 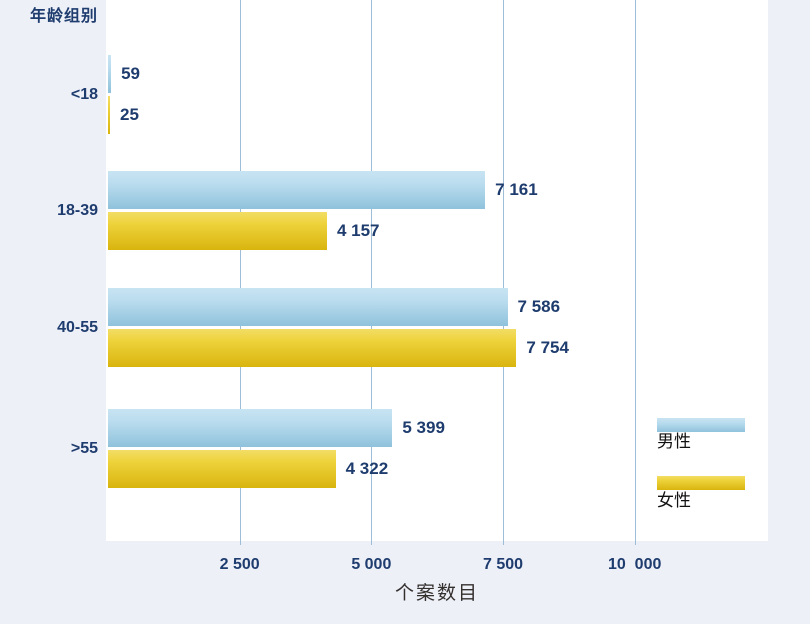 I want to click on legend-label-male: 男性, so click(x=674, y=441).